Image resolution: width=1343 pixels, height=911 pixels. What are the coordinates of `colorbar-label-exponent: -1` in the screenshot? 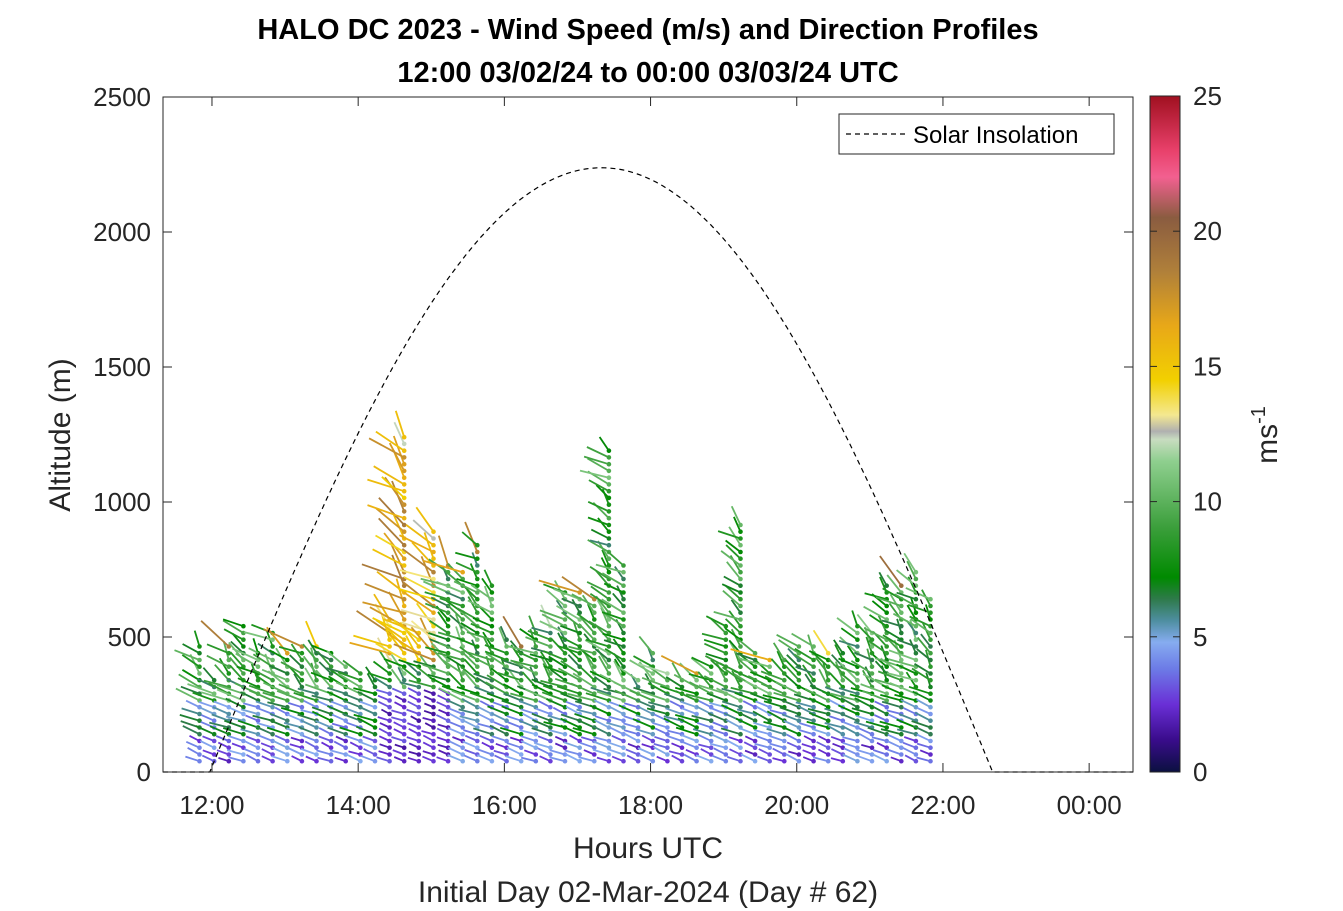 It's located at (1259, 415).